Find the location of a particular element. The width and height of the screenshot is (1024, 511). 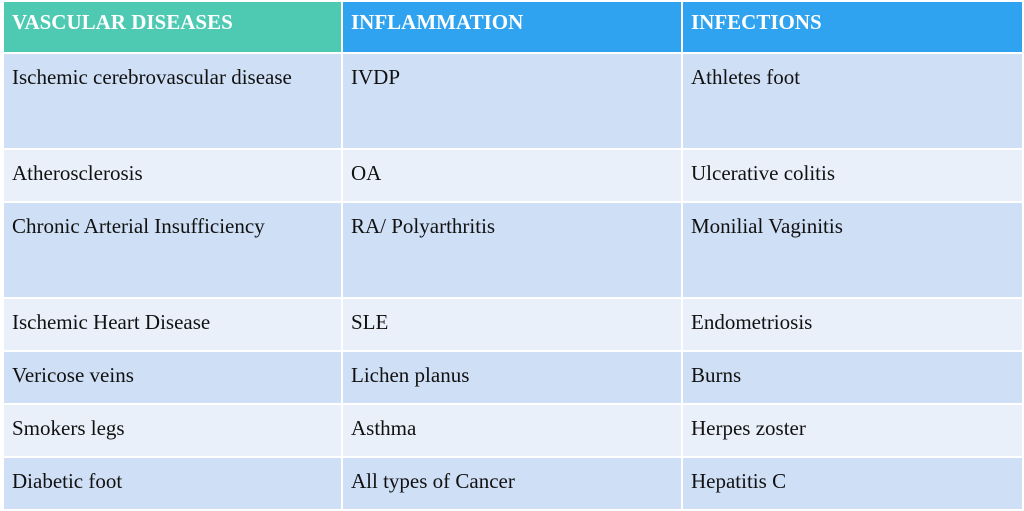

table-cell: Ischemic cerebrovascular disease is located at coordinates (172, 101).